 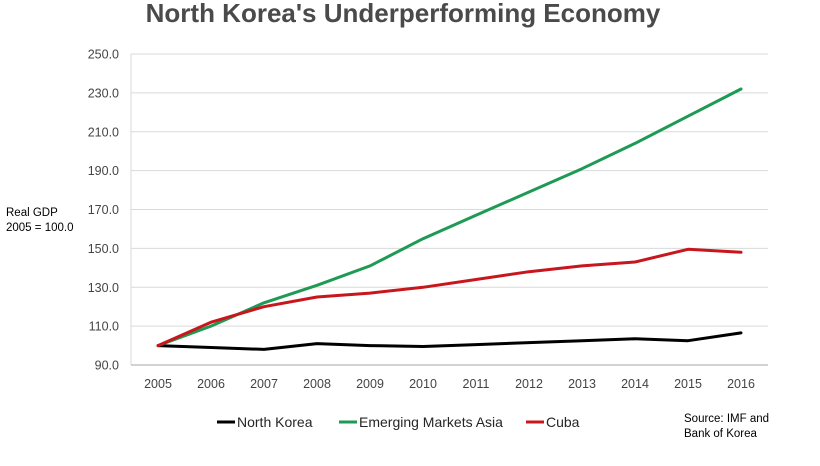 What do you see at coordinates (423, 384) in the screenshot?
I see `x-tick-label: 2010` at bounding box center [423, 384].